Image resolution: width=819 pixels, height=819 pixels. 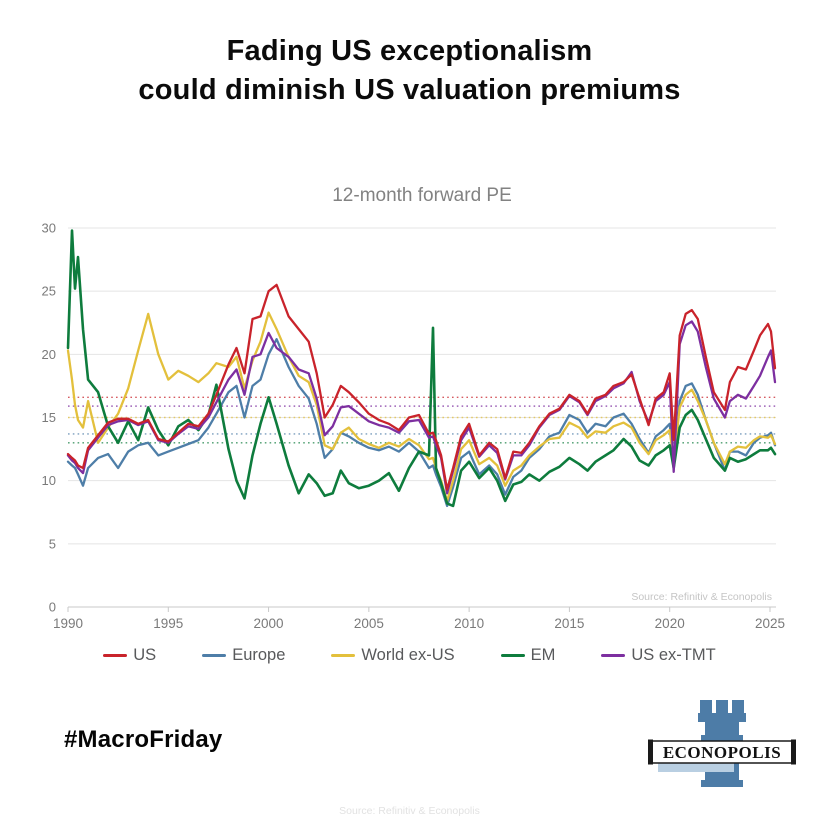 What do you see at coordinates (49, 417) in the screenshot?
I see `y-tick-label-15: 15` at bounding box center [49, 417].